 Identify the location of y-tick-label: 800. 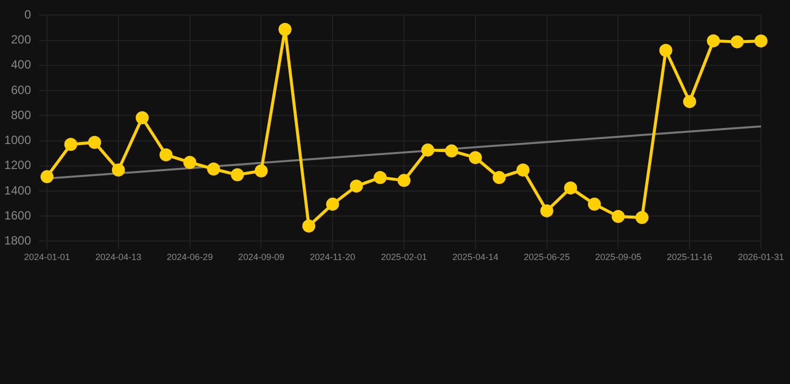
(21, 115).